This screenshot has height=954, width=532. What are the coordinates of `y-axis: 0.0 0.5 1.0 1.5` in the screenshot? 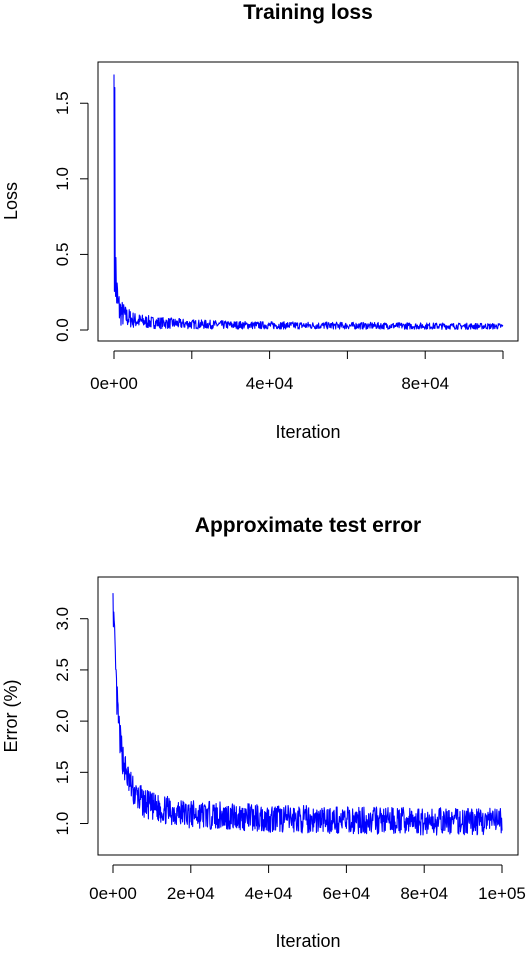 It's located at (71, 216).